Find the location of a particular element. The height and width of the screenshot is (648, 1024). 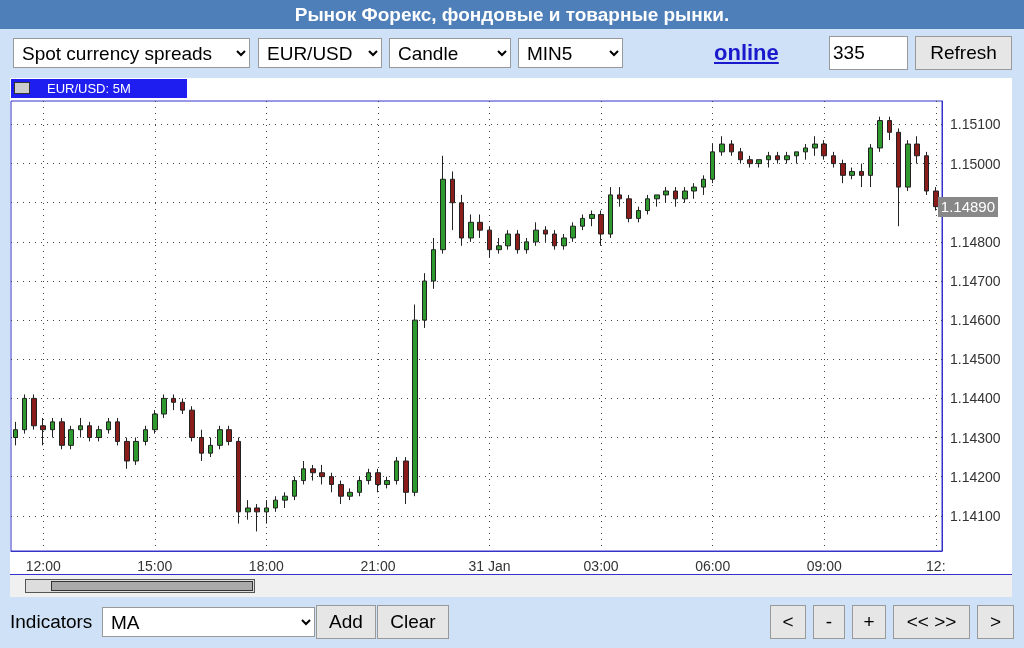

x-tick-label: 03:00 is located at coordinates (601, 566).